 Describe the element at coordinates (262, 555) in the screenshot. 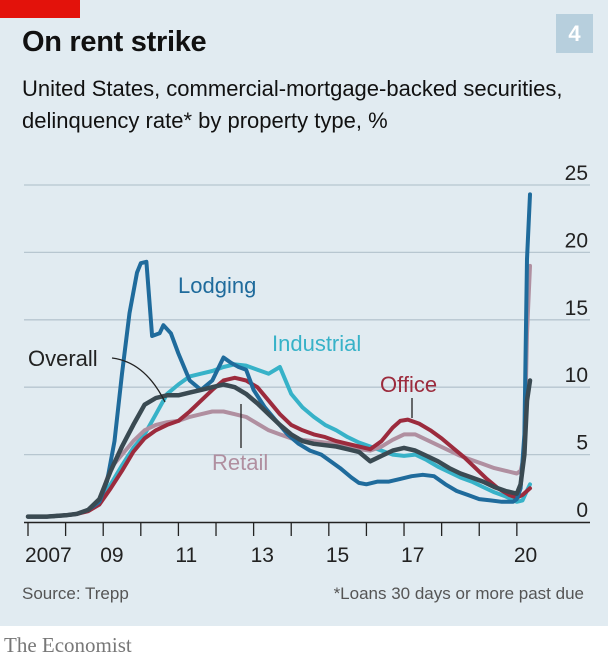

I see `x-tick-label: 13` at that location.